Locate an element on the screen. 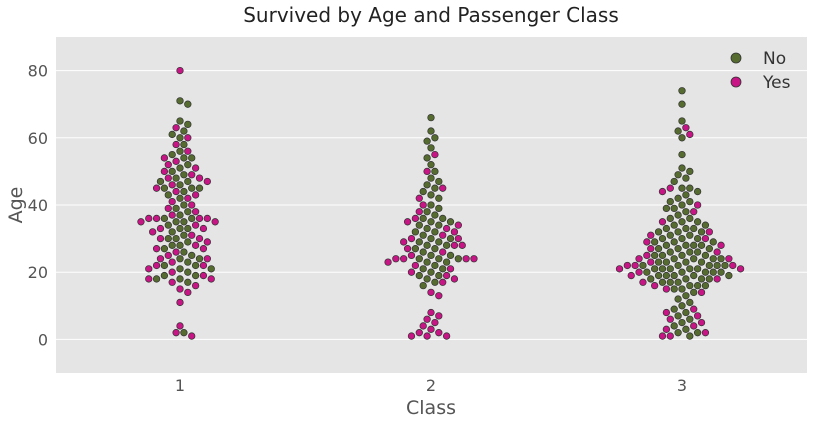  x-tick-label: 3 is located at coordinates (682, 385).